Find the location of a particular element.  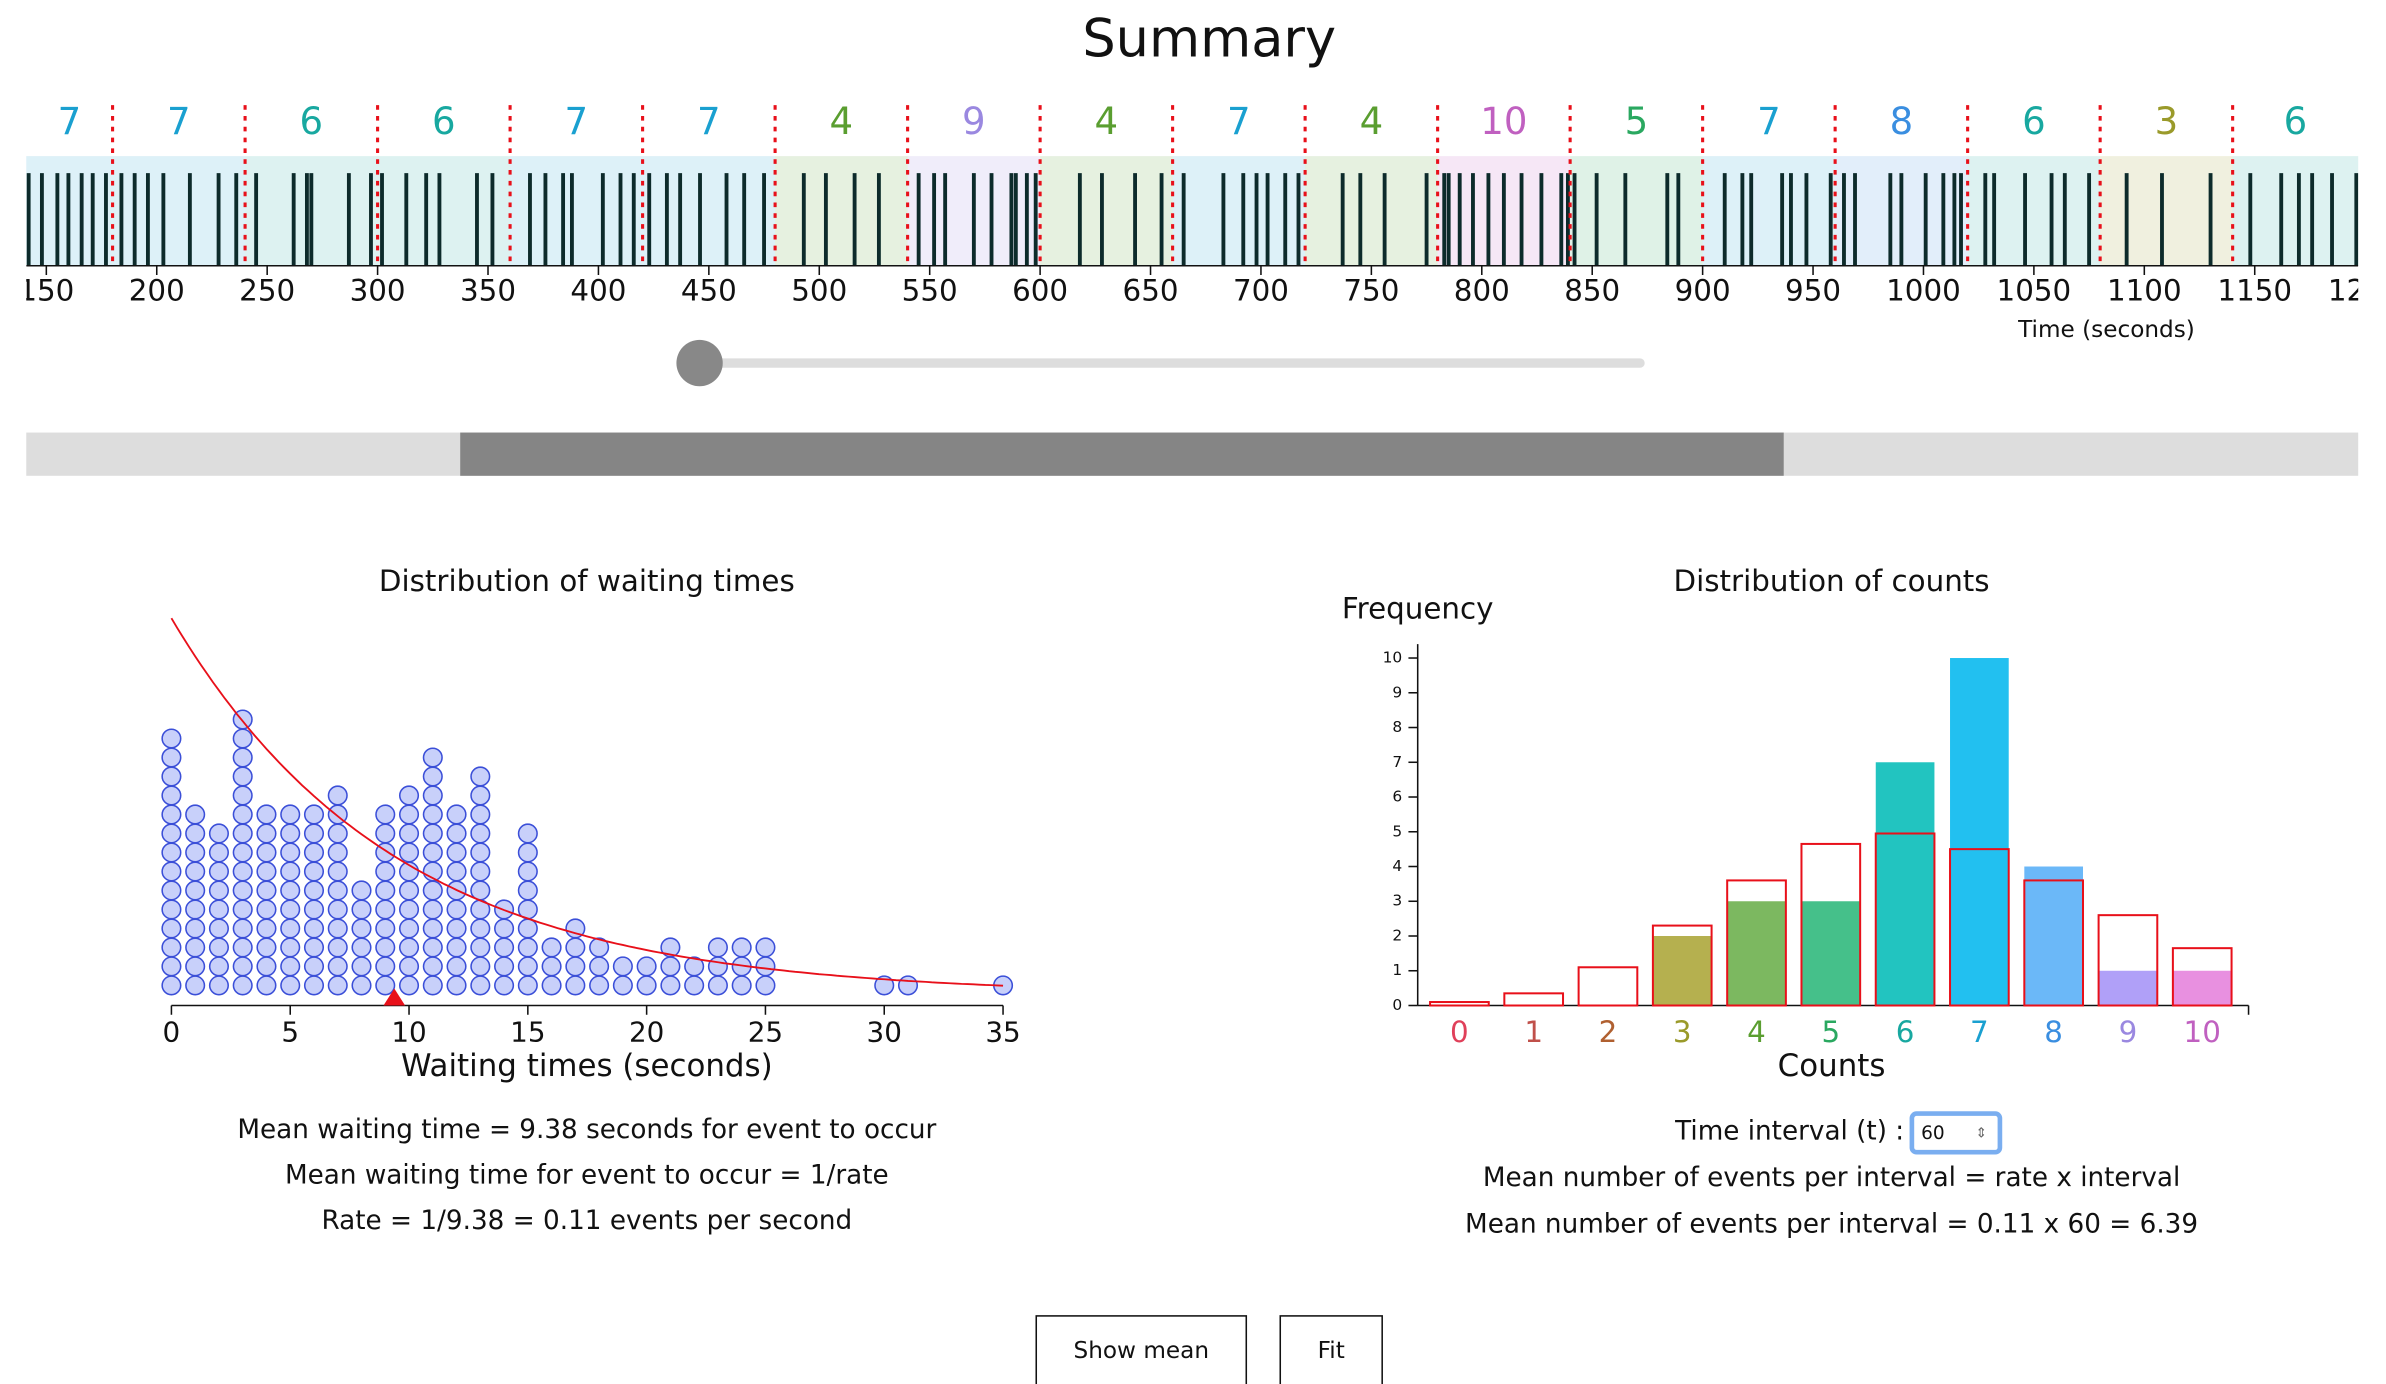

fit-button is located at coordinates (1331, 1349).